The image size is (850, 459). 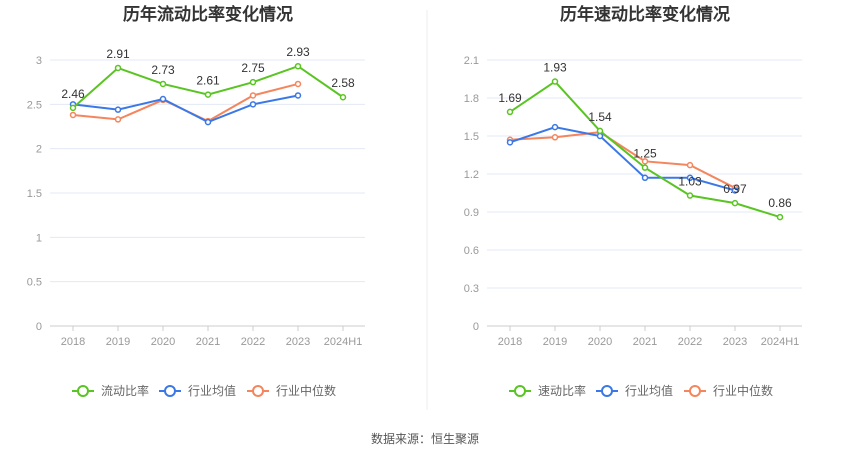 I want to click on y-tick-label: 3, so click(x=39, y=61).